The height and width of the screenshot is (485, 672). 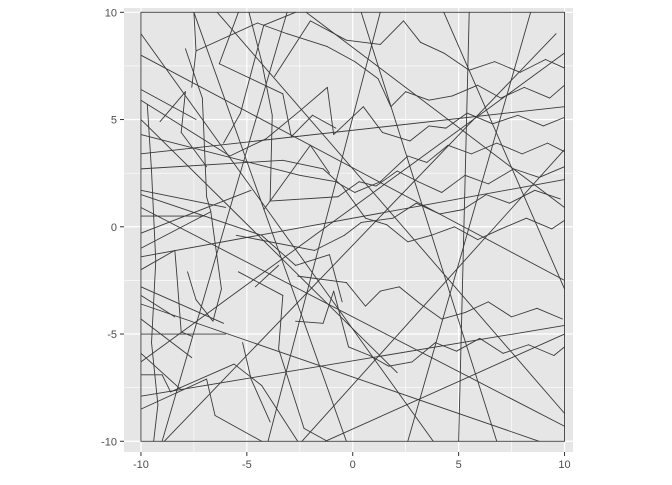 What do you see at coordinates (112, 335) in the screenshot?
I see `y-tick-label: -5` at bounding box center [112, 335].